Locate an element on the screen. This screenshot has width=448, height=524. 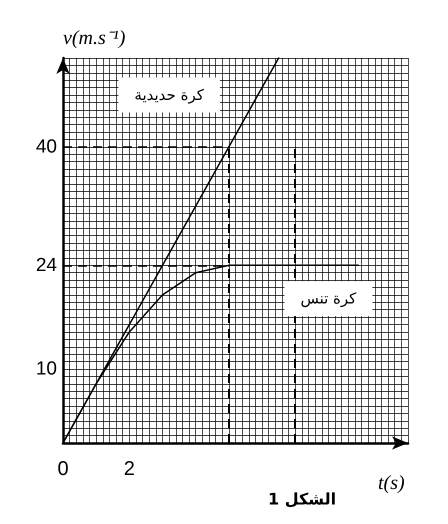
x-tick-label: 0 is located at coordinates (63, 469).